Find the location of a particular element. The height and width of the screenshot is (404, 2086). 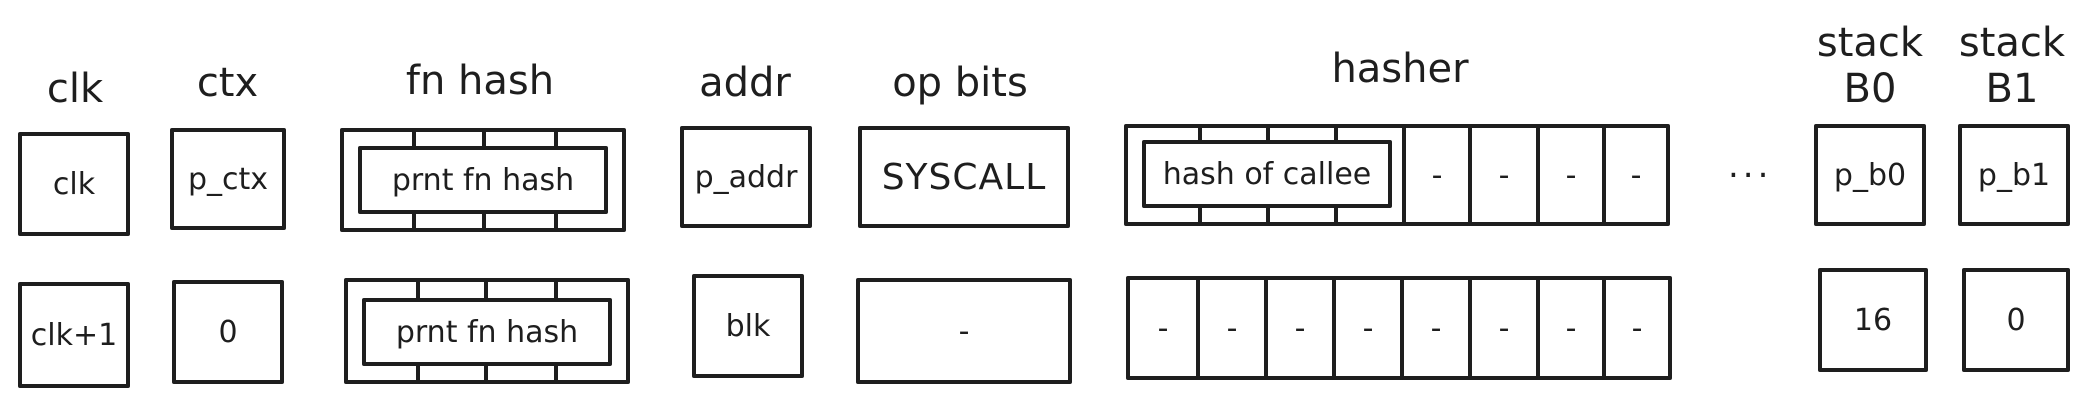

row1-fn-hash-outer: prnt fn hash is located at coordinates (483, 180).